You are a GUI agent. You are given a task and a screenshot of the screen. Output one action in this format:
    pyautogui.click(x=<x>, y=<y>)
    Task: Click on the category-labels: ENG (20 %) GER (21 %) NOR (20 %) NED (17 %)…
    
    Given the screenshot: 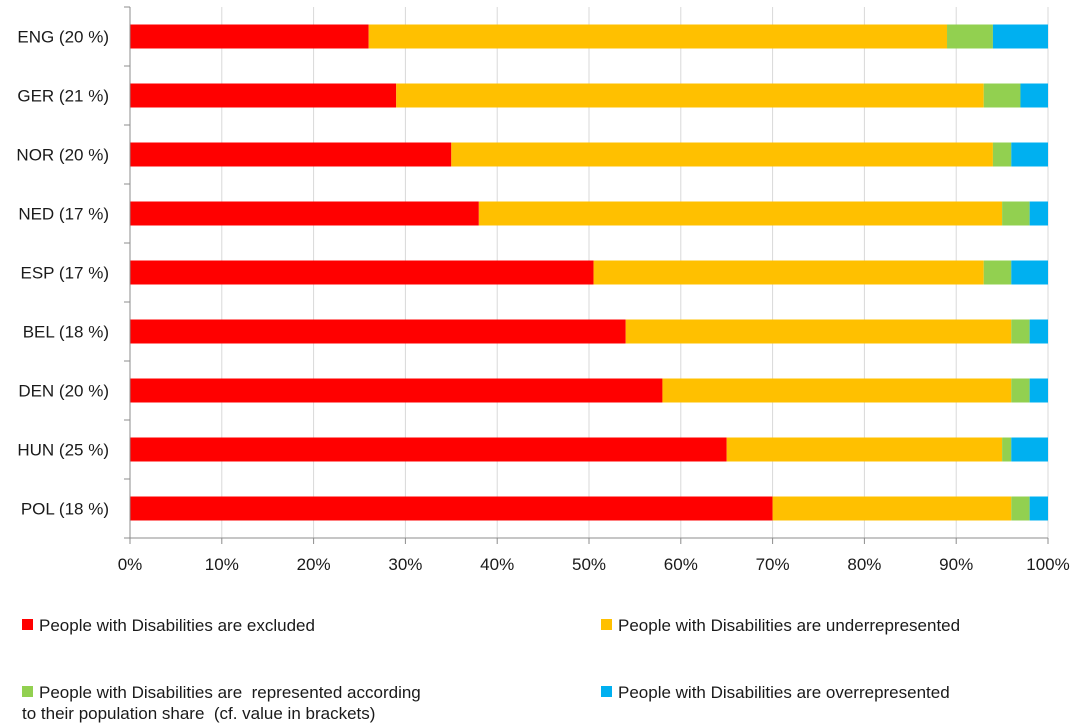 What is the action you would take?
    pyautogui.click(x=62, y=273)
    